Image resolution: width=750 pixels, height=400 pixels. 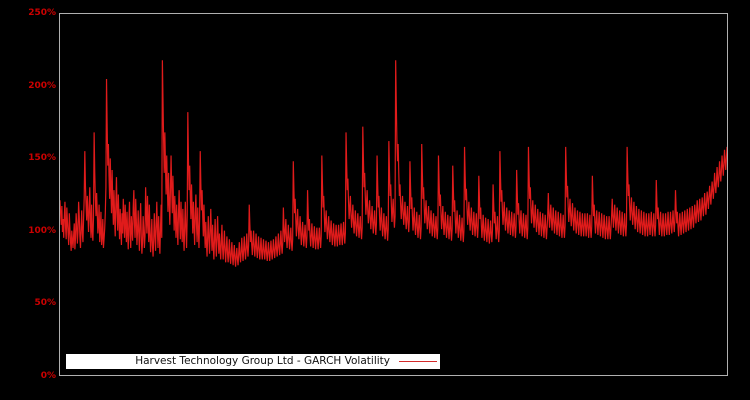 I want to click on legend-line-swatch, so click(x=418, y=361).